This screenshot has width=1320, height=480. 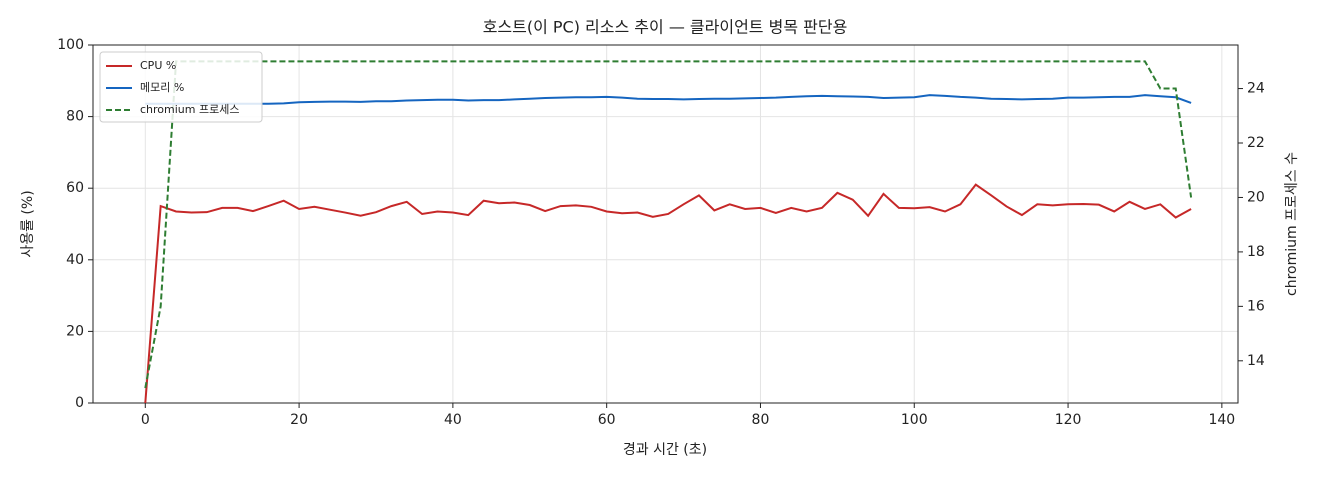 I want to click on legend: CPU % 메모리 % chromium 프로세스, so click(x=181, y=87).